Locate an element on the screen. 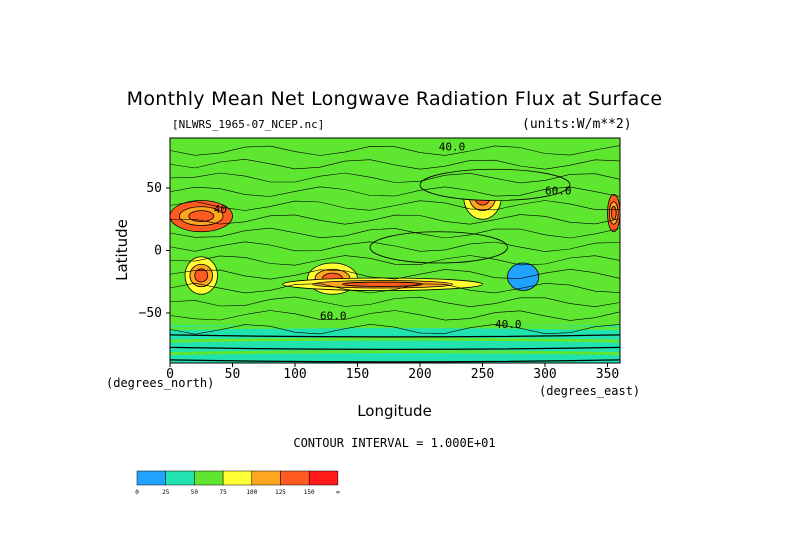 This screenshot has width=789, height=558. colorbar-label-2: 50 is located at coordinates (195, 492).